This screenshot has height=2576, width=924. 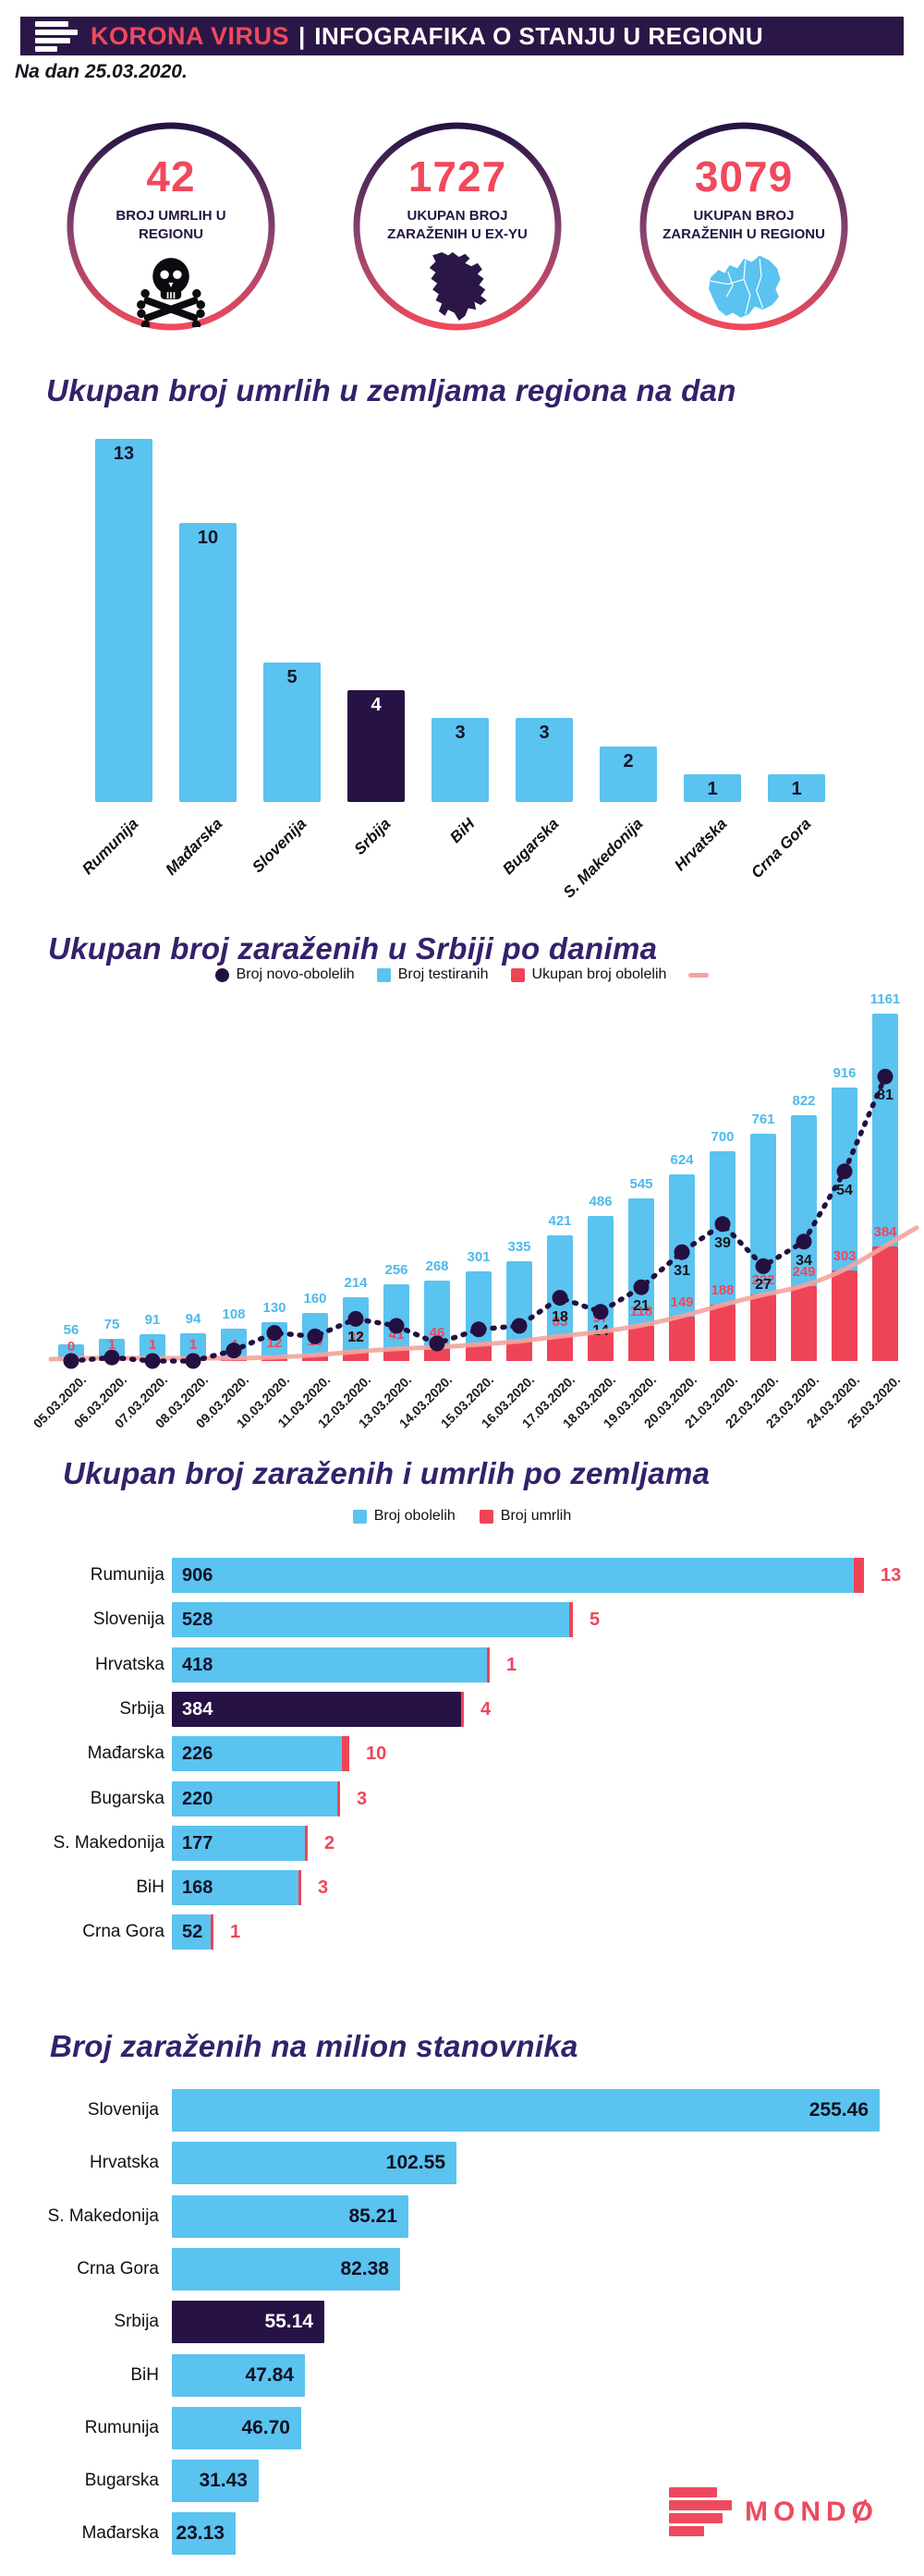 I want to click on cases-bar-17.03.2020., so click(x=560, y=1348).